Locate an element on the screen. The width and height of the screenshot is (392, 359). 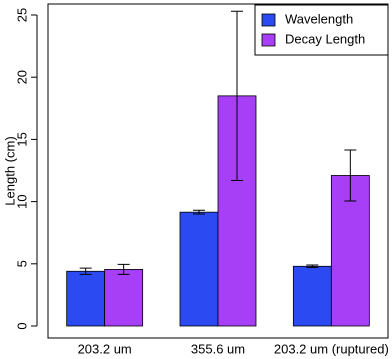
x-tick-label: 203.2 um is located at coordinates (105, 348).